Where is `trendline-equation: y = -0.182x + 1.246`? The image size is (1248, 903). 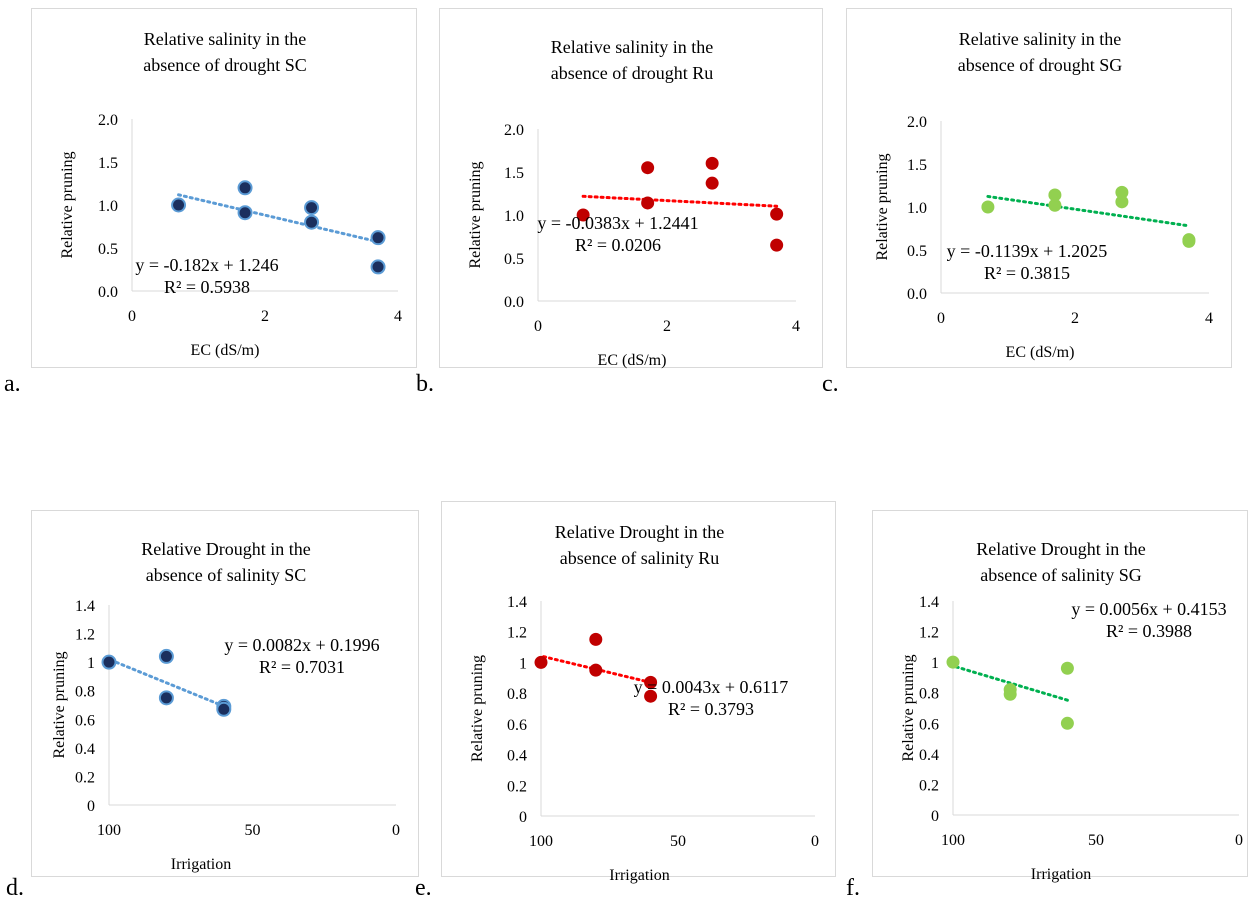 trendline-equation: y = -0.182x + 1.246 is located at coordinates (206, 265).